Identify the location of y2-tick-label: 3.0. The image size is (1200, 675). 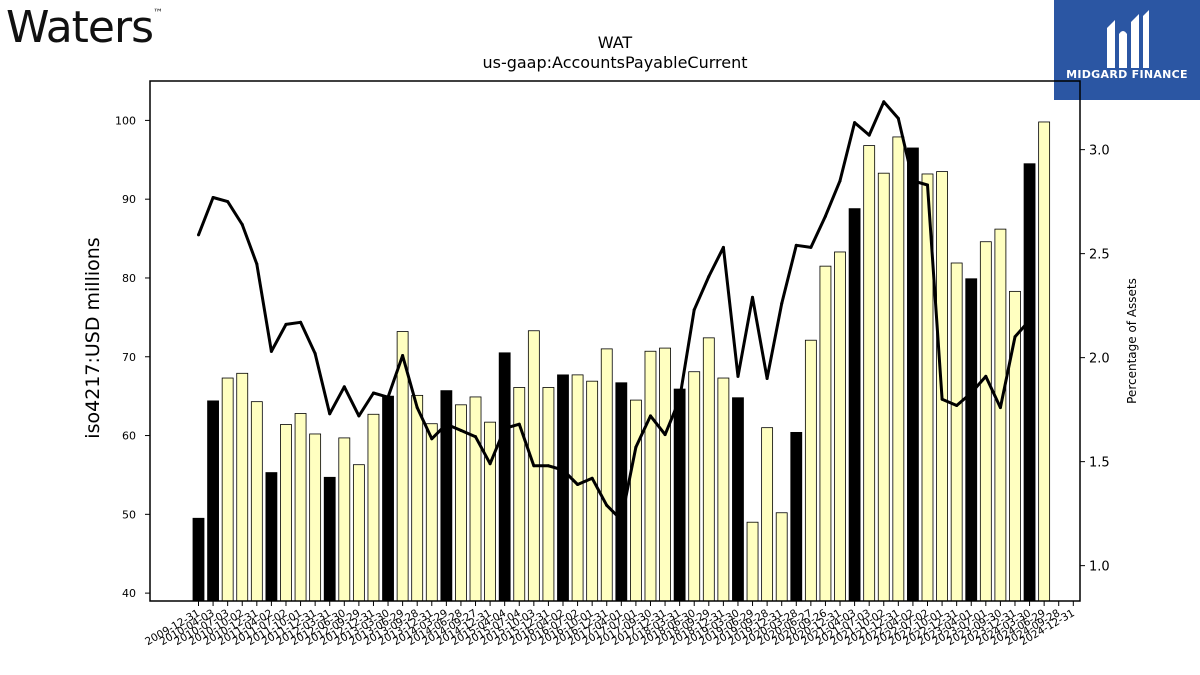
(1099, 151).